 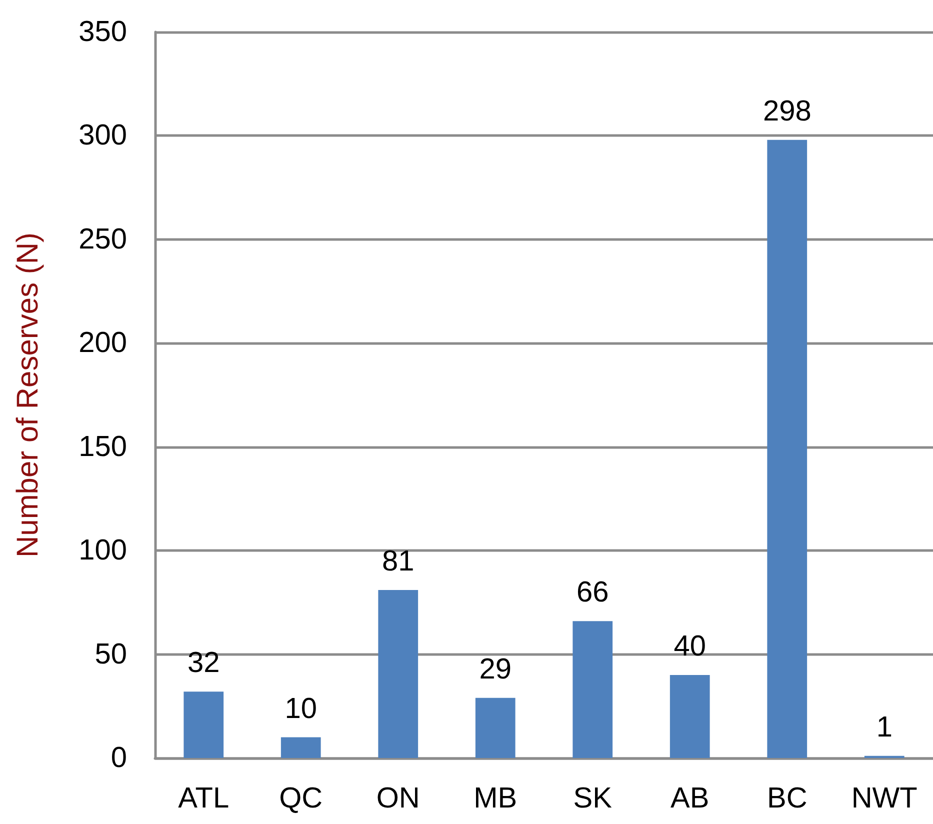 What do you see at coordinates (787, 111) in the screenshot?
I see `data-label: 298` at bounding box center [787, 111].